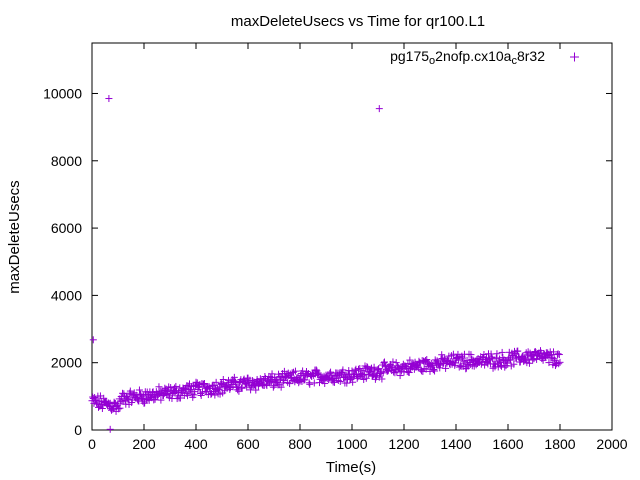 Image resolution: width=640 pixels, height=480 pixels. Describe the element at coordinates (196, 444) in the screenshot. I see `x-tick-label: 400` at that location.